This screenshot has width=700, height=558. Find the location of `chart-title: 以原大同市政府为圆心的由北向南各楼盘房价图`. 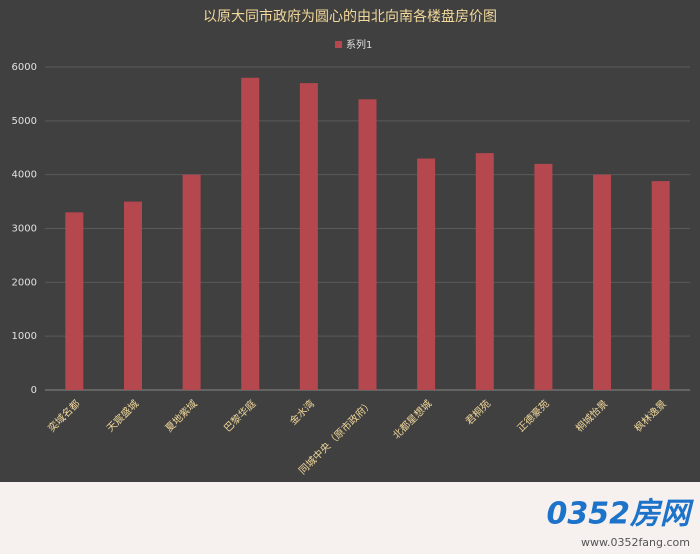

chart-title: 以原大同市政府为圆心的由北向南各楼盘房价图 is located at coordinates (350, 16).